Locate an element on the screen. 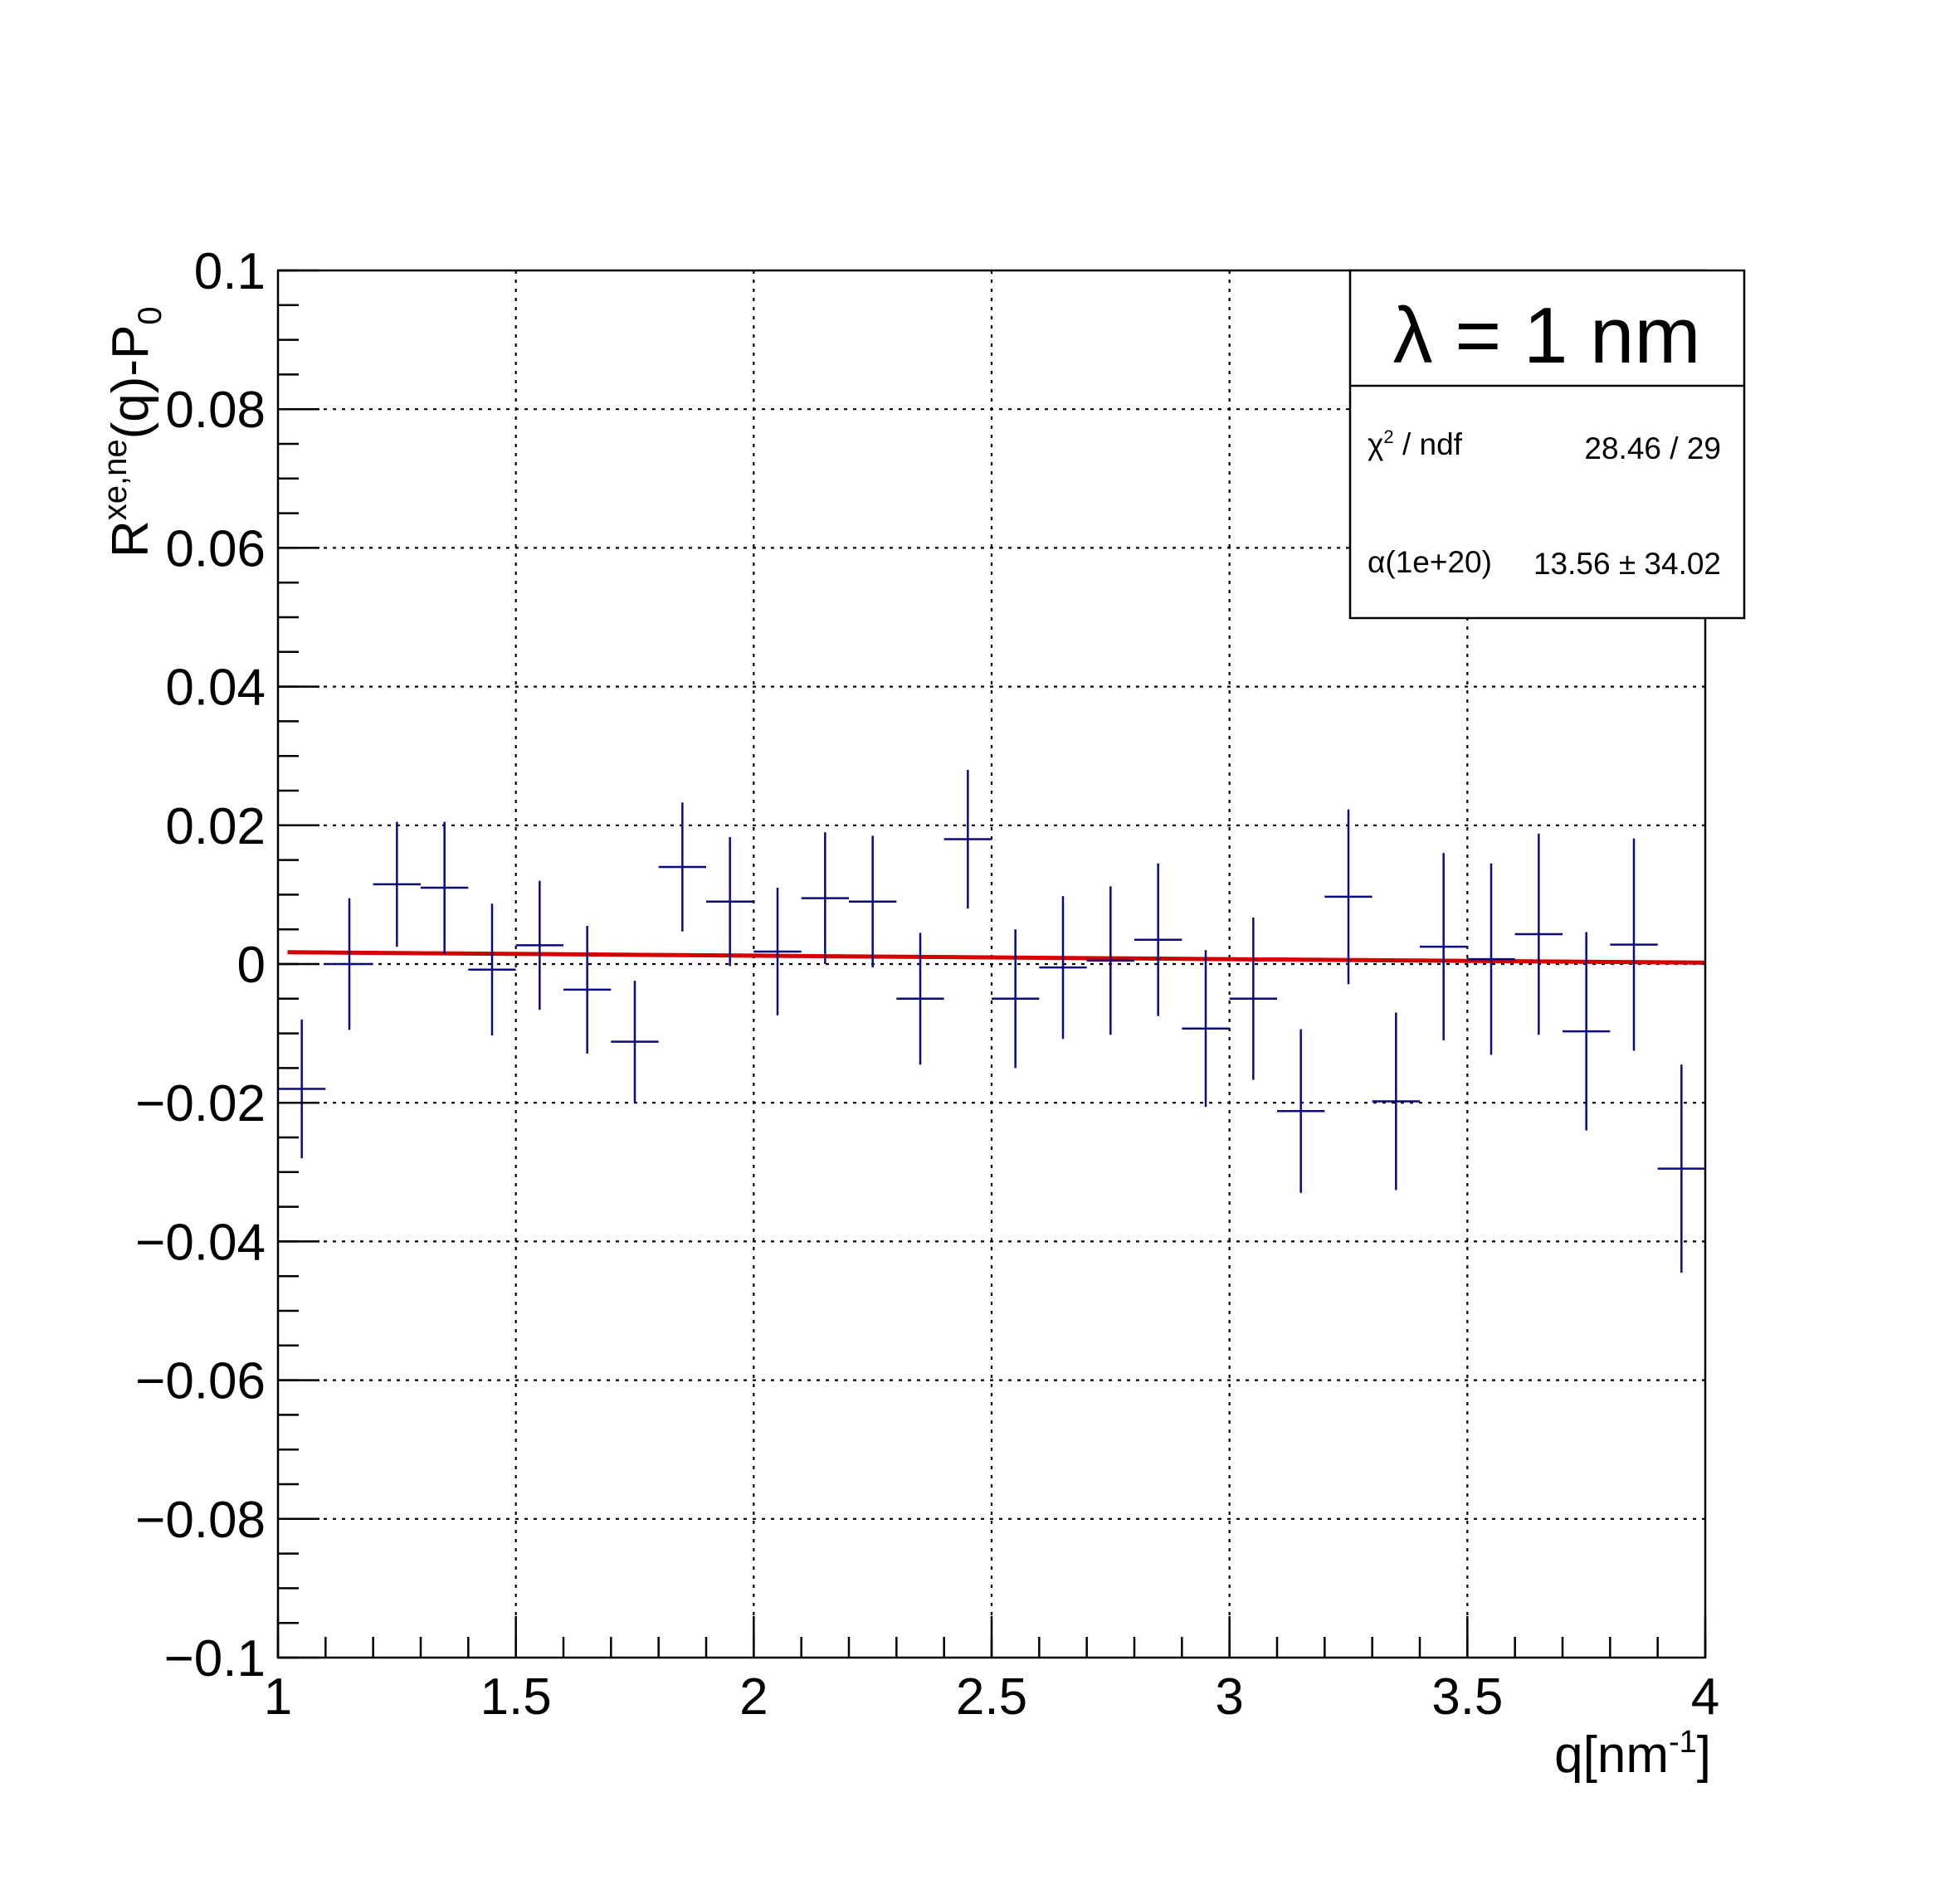 This screenshot has height=1904, width=1960. chi2-value: 28.46 / 29 is located at coordinates (1652, 448).